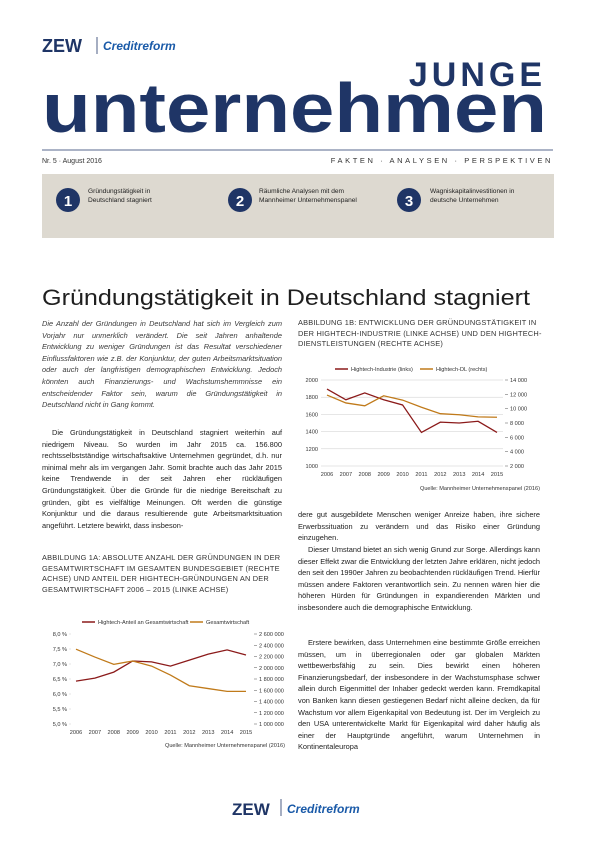  Describe the element at coordinates (228, 623) in the screenshot. I see `legend-label: Gesamtwirtschaft` at that location.